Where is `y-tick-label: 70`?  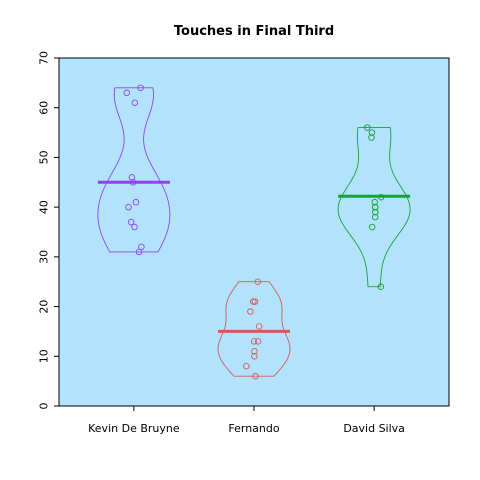 y-tick-label: 70 is located at coordinates (44, 58).